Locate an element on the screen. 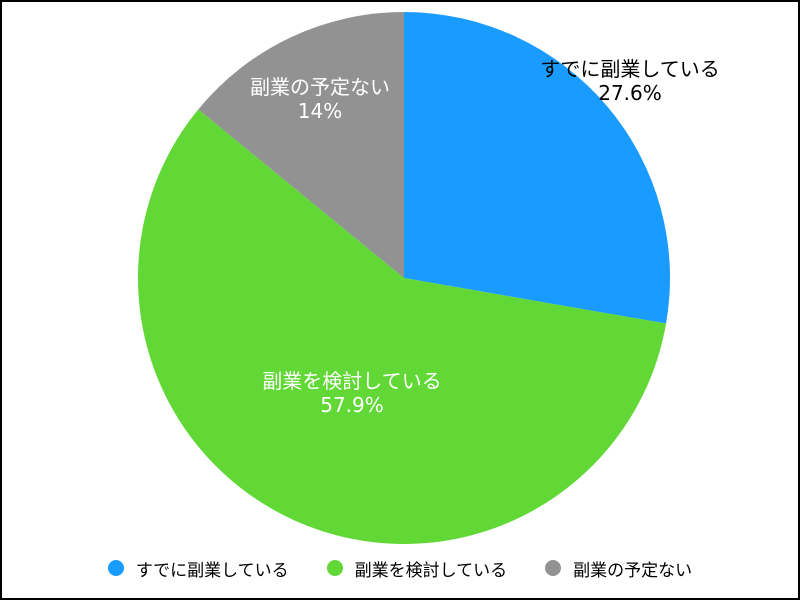 The width and height of the screenshot is (800, 600). slice-category-label: すでに副業している is located at coordinates (630, 69).